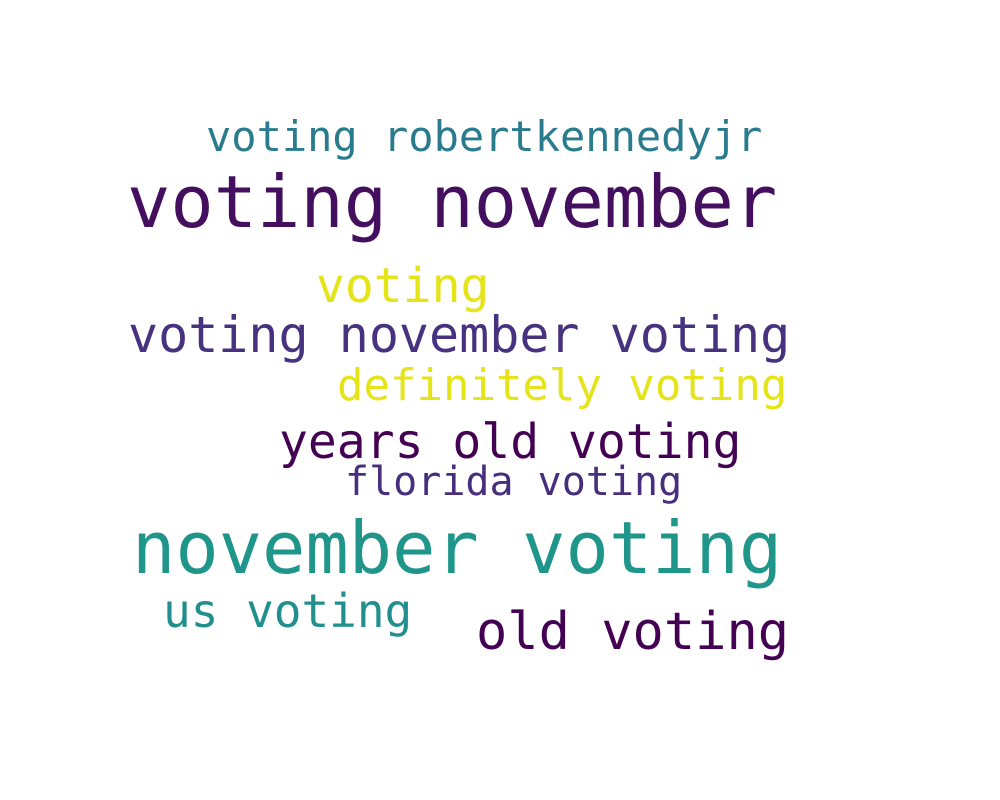 Image resolution: width=1000 pixels, height=800 pixels. I want to click on word-voting-robertkennedyjr: voting robertkennedyjr, so click(484, 136).